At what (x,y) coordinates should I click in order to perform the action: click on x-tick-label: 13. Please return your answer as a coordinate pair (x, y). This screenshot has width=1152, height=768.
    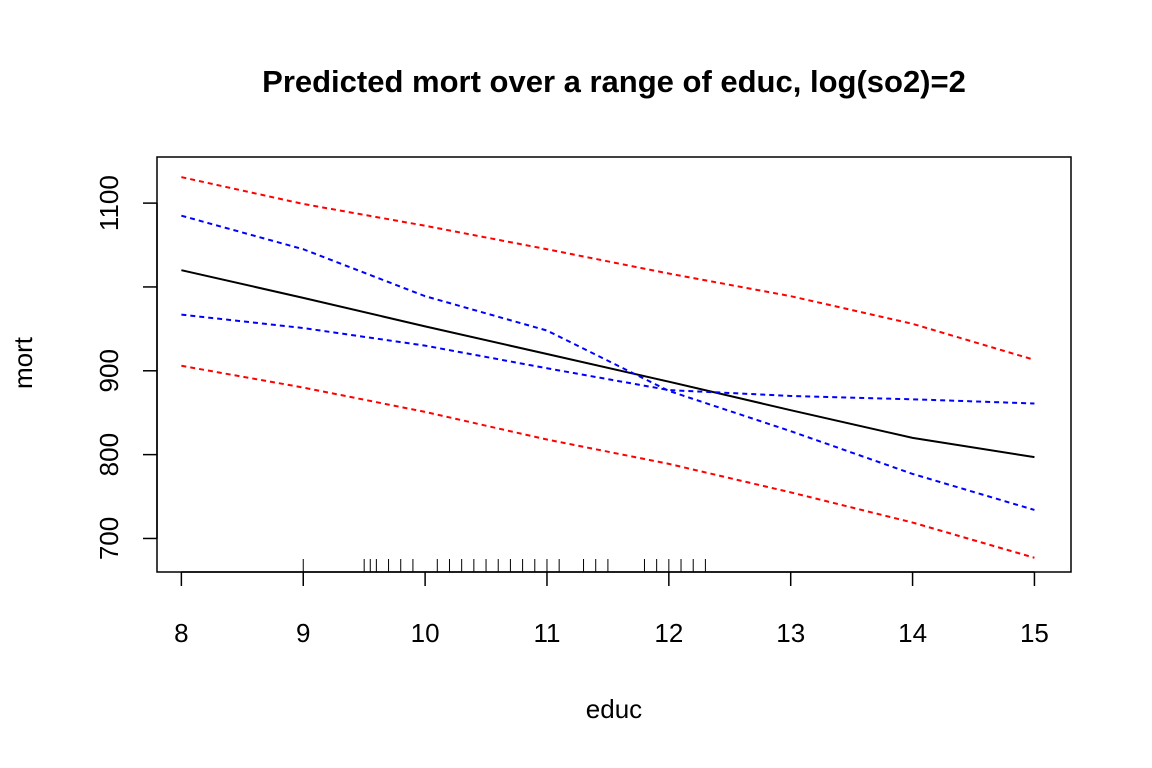
    Looking at the image, I should click on (790, 633).